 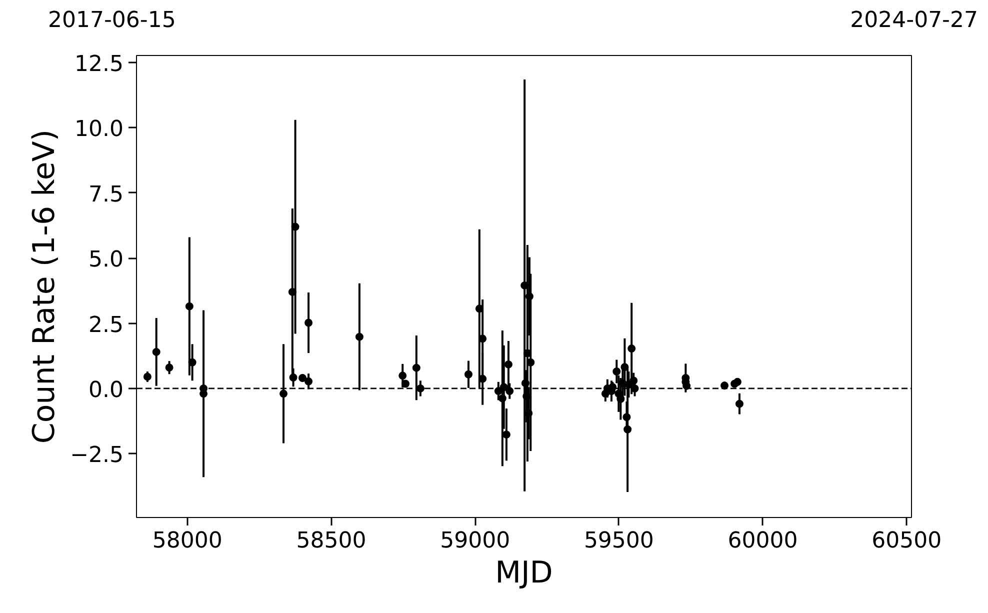 I want to click on annotation: 2017-06-15, so click(x=112, y=21).